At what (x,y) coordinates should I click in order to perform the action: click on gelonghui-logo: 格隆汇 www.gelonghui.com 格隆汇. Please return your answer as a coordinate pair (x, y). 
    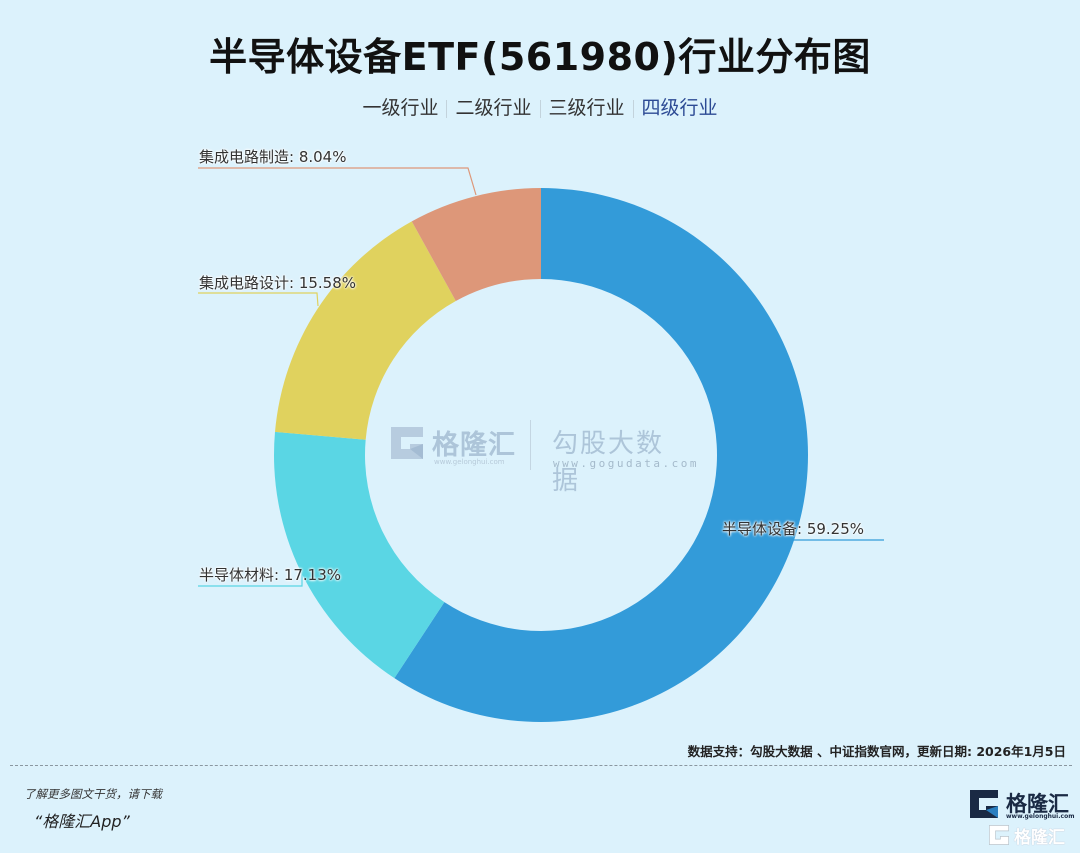
    Looking at the image, I should click on (1023, 819).